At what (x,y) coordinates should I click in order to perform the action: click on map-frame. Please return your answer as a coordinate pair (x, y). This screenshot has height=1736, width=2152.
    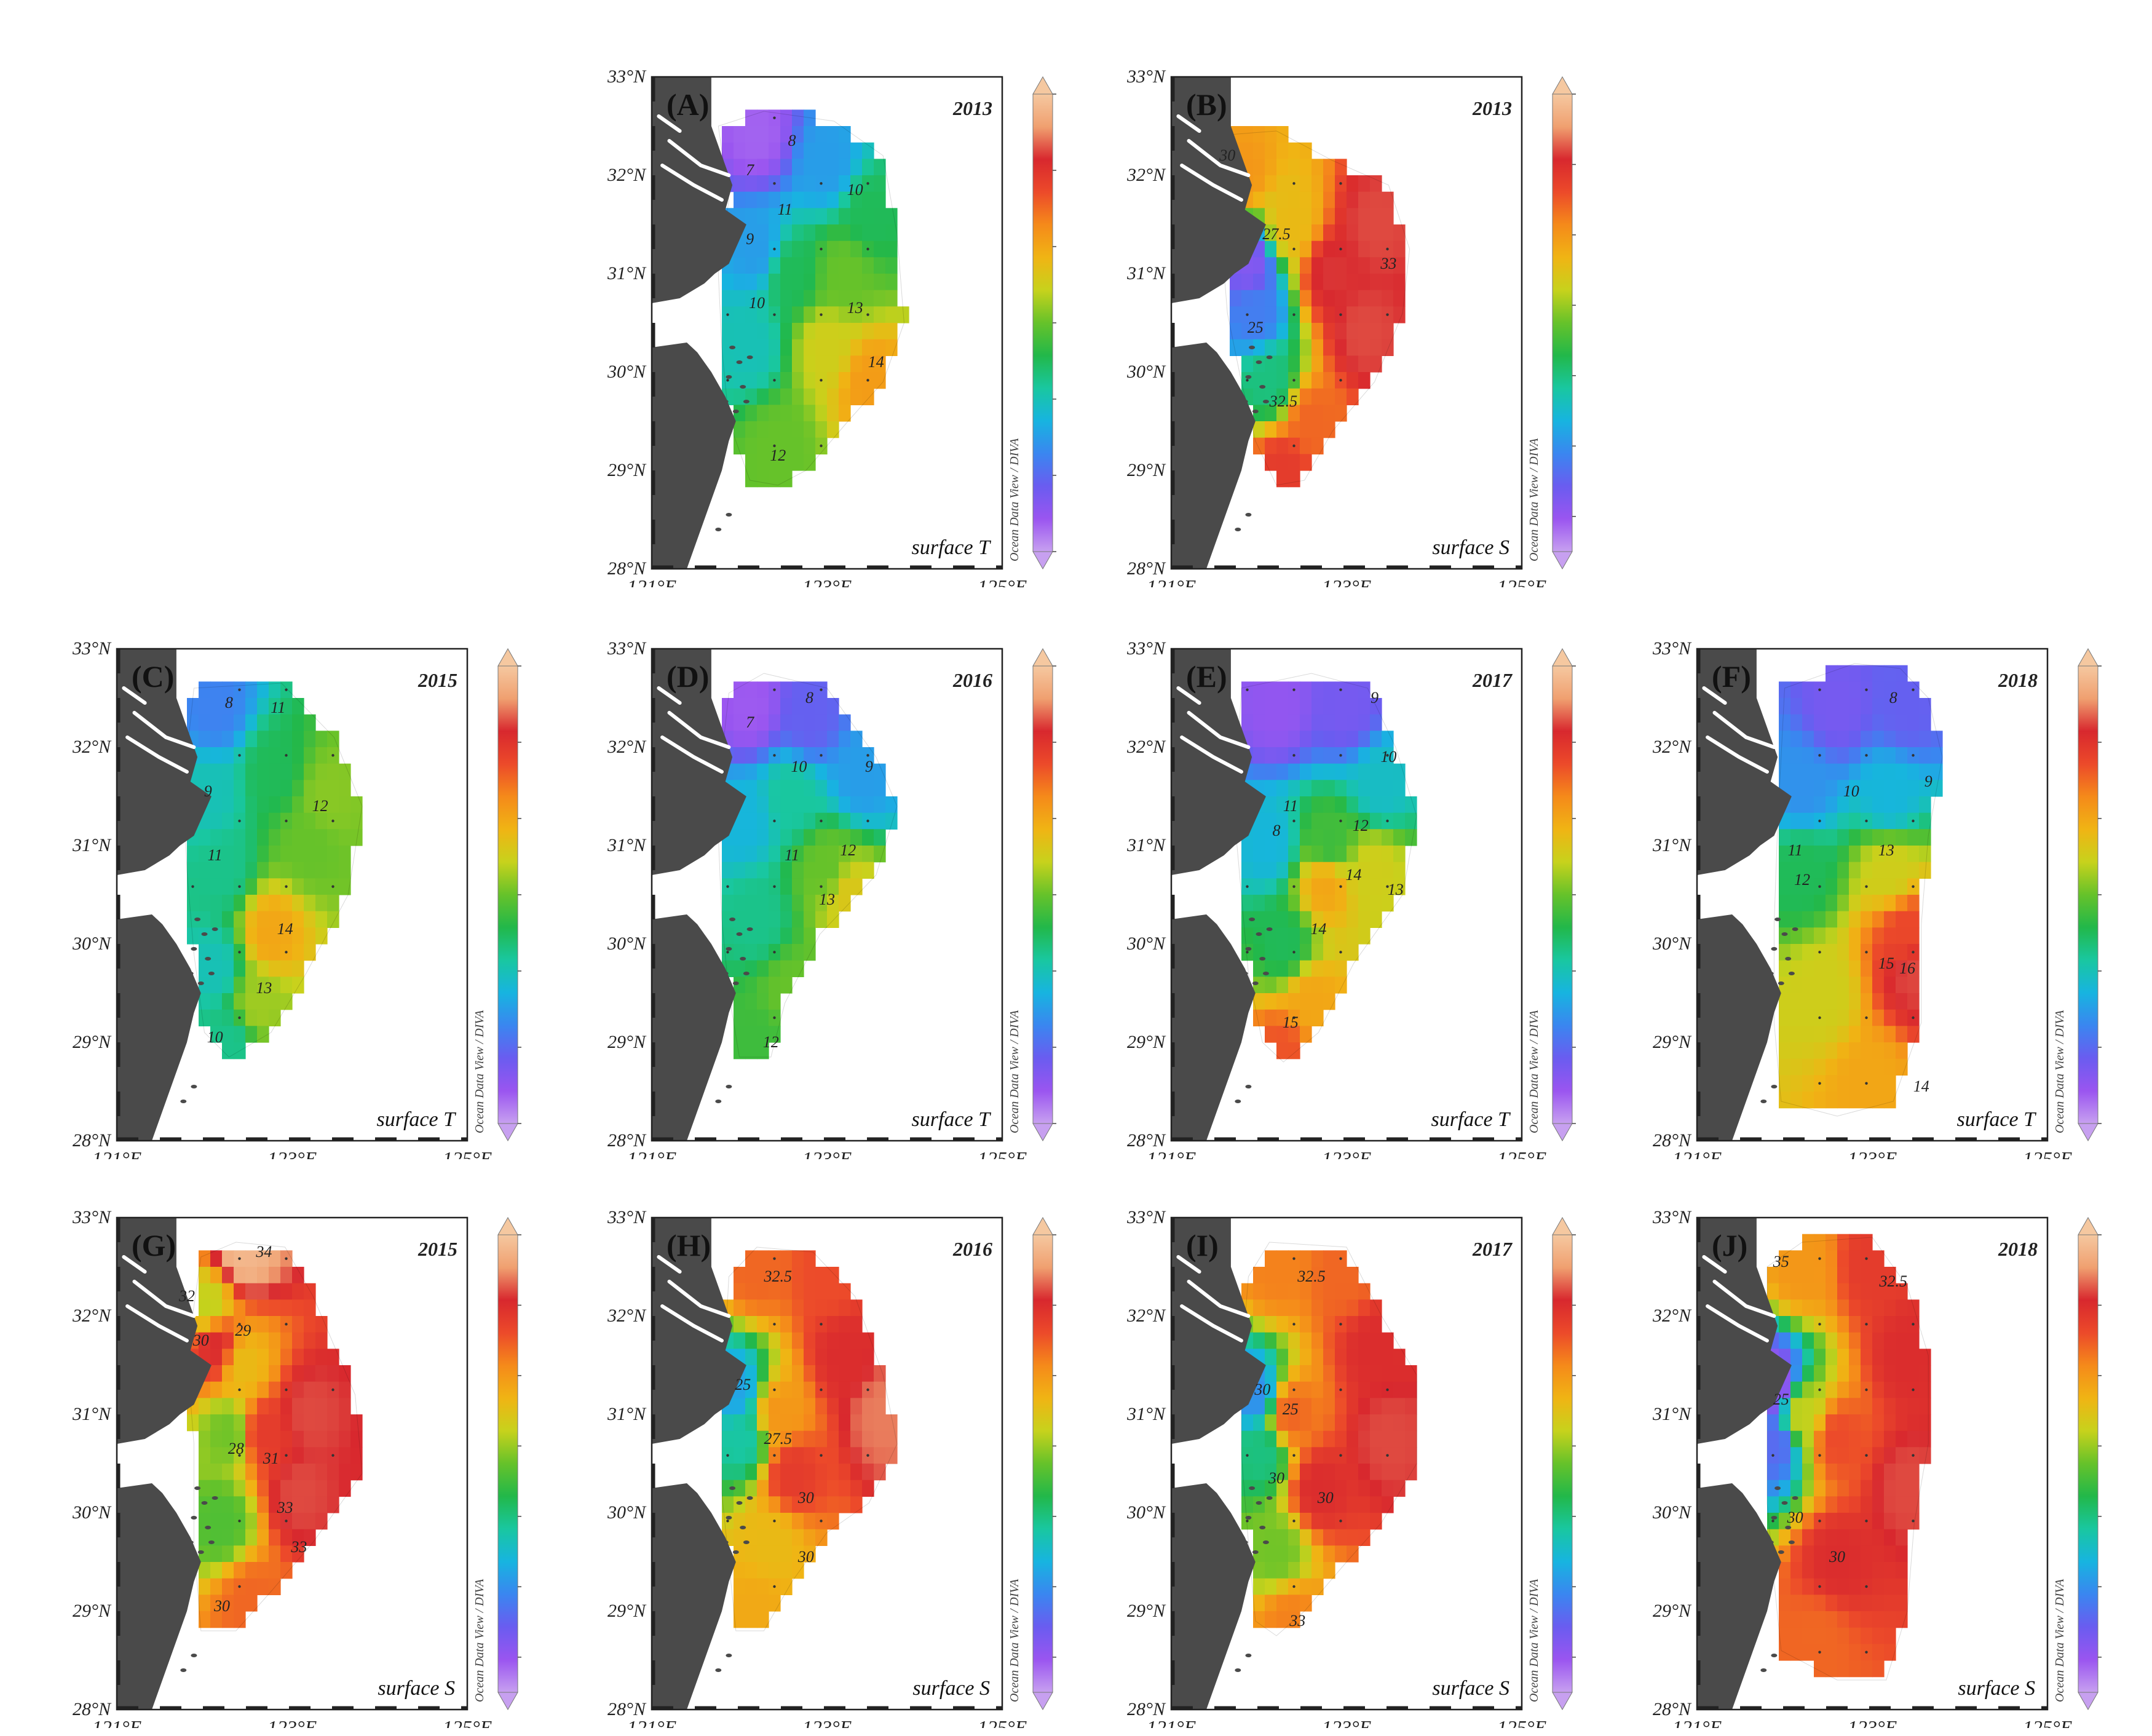
    Looking at the image, I should click on (292, 1463).